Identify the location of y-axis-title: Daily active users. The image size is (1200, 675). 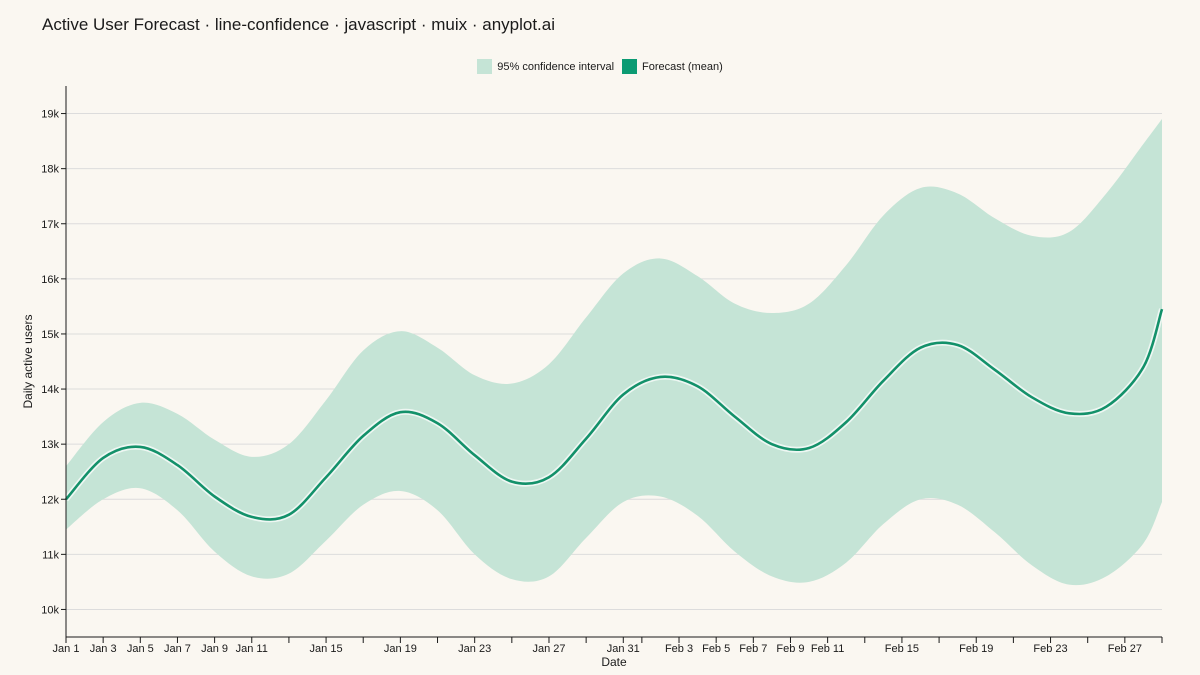
(28, 361).